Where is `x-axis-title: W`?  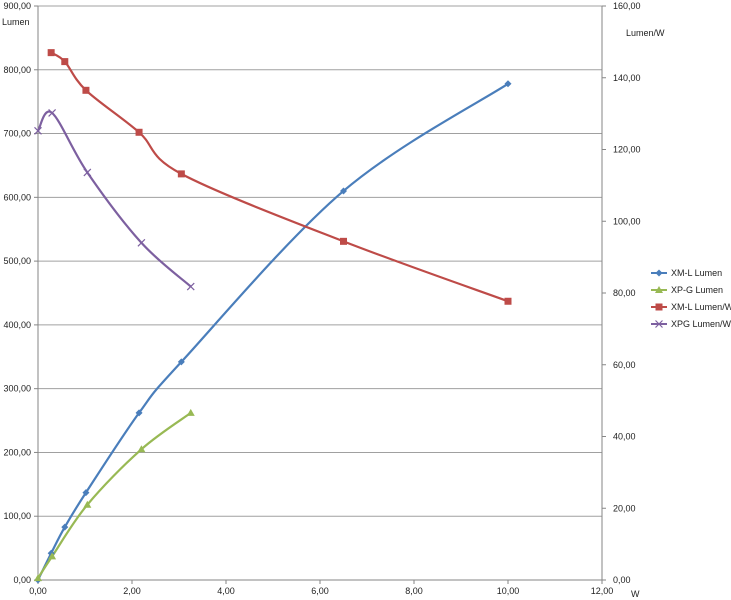
x-axis-title: W is located at coordinates (635, 594).